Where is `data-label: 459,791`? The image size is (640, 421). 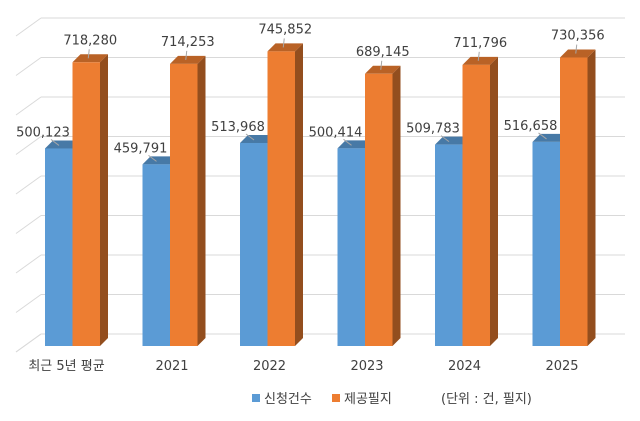
data-label: 459,791 is located at coordinates (141, 148).